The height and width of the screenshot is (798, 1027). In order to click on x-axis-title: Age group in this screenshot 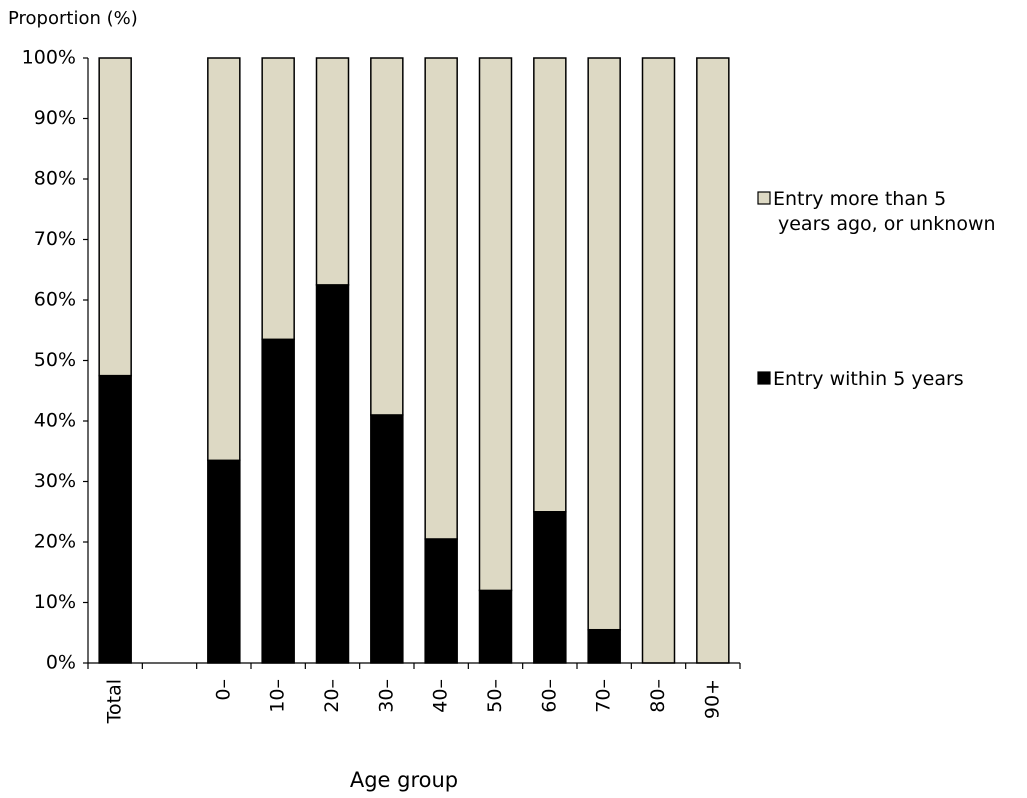, I will do `click(404, 780)`.